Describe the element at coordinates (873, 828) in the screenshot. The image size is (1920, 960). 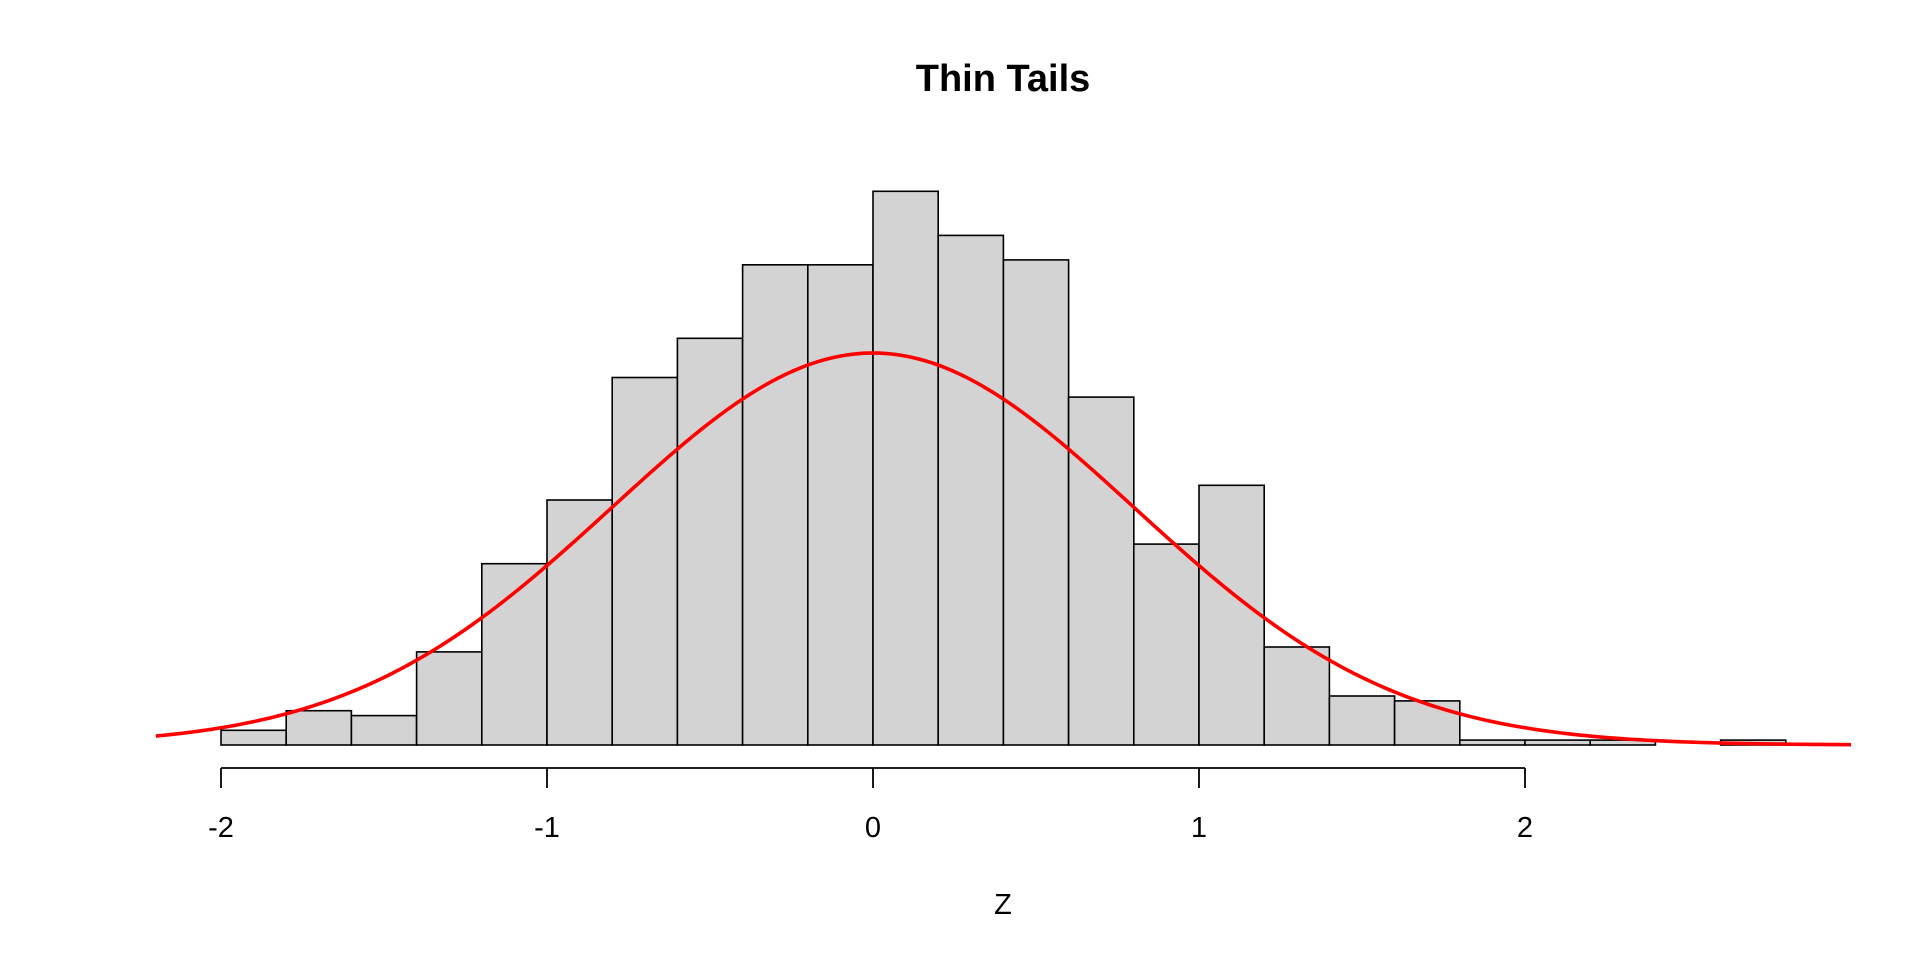
I see `x-tick-label: 0` at that location.